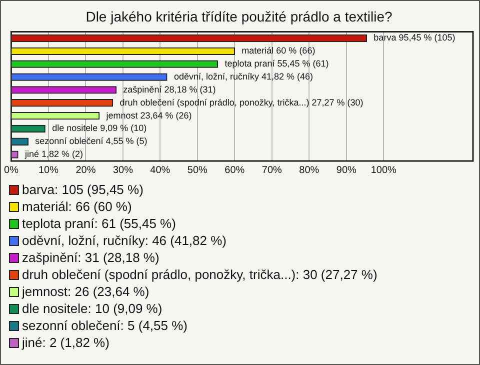 This screenshot has width=480, height=365. I want to click on data-label: materiál 60 % (66), so click(279, 51).